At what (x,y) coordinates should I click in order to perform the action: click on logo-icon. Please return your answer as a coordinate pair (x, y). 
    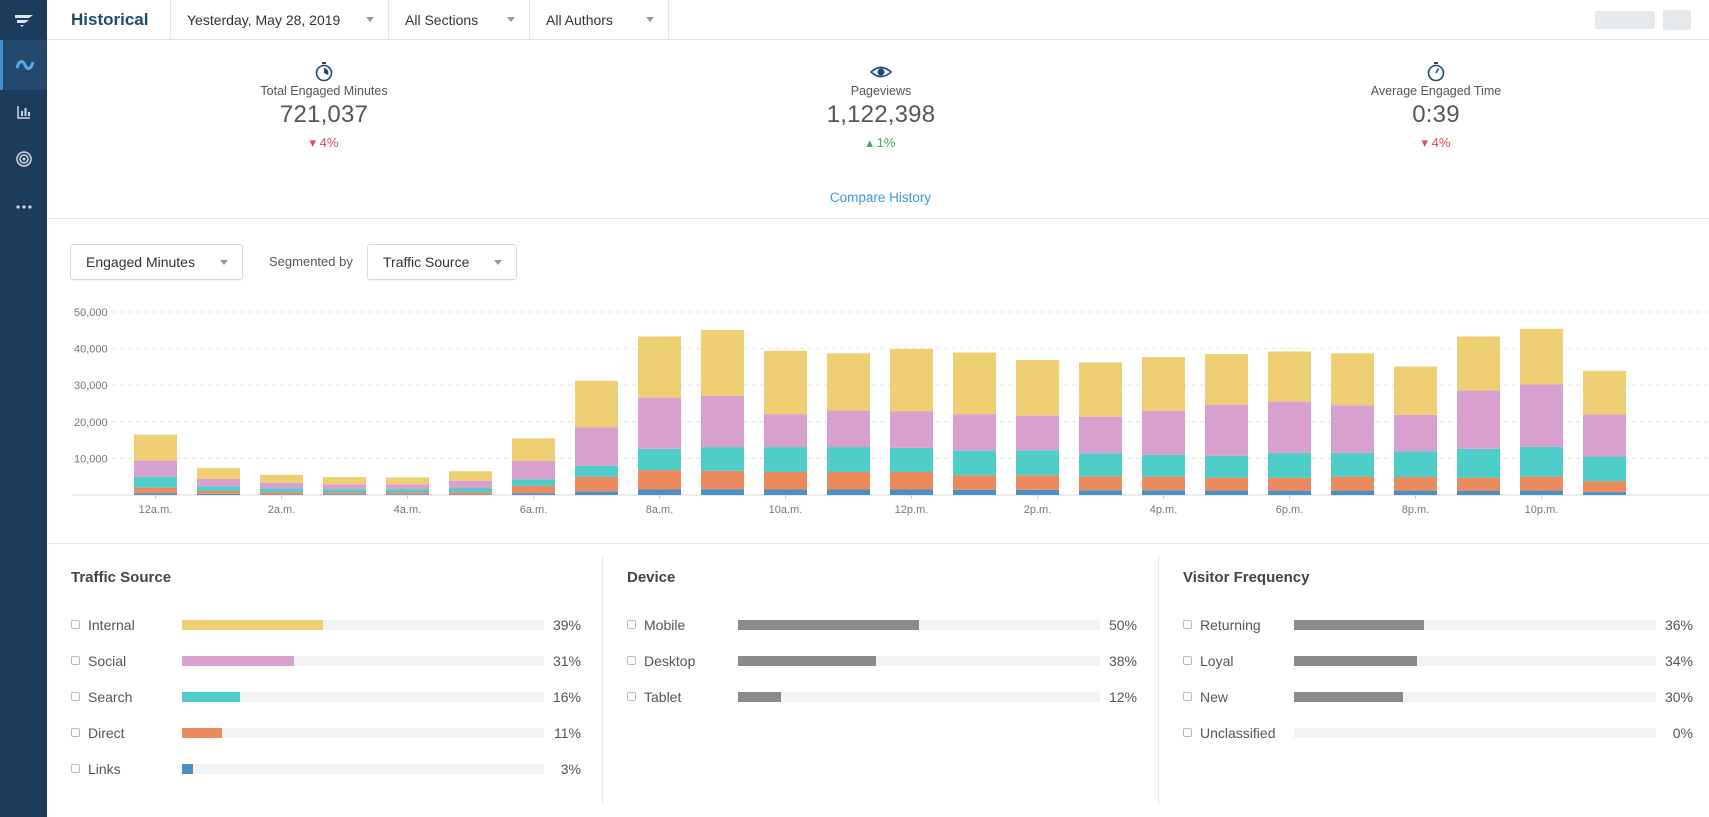
    Looking at the image, I should click on (23, 20).